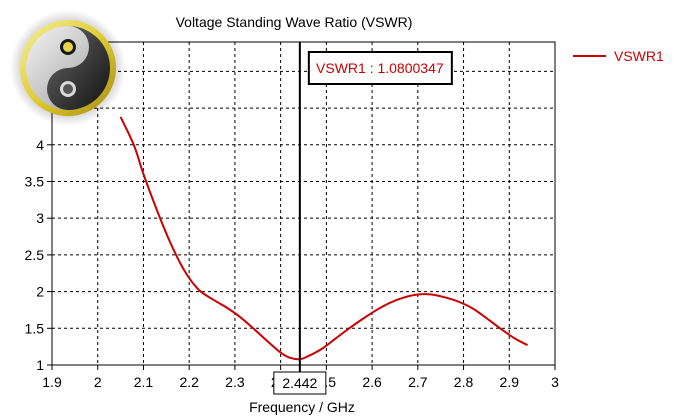 The image size is (693, 418). What do you see at coordinates (189, 382) in the screenshot?
I see `x-tick-label: 2.2` at bounding box center [189, 382].